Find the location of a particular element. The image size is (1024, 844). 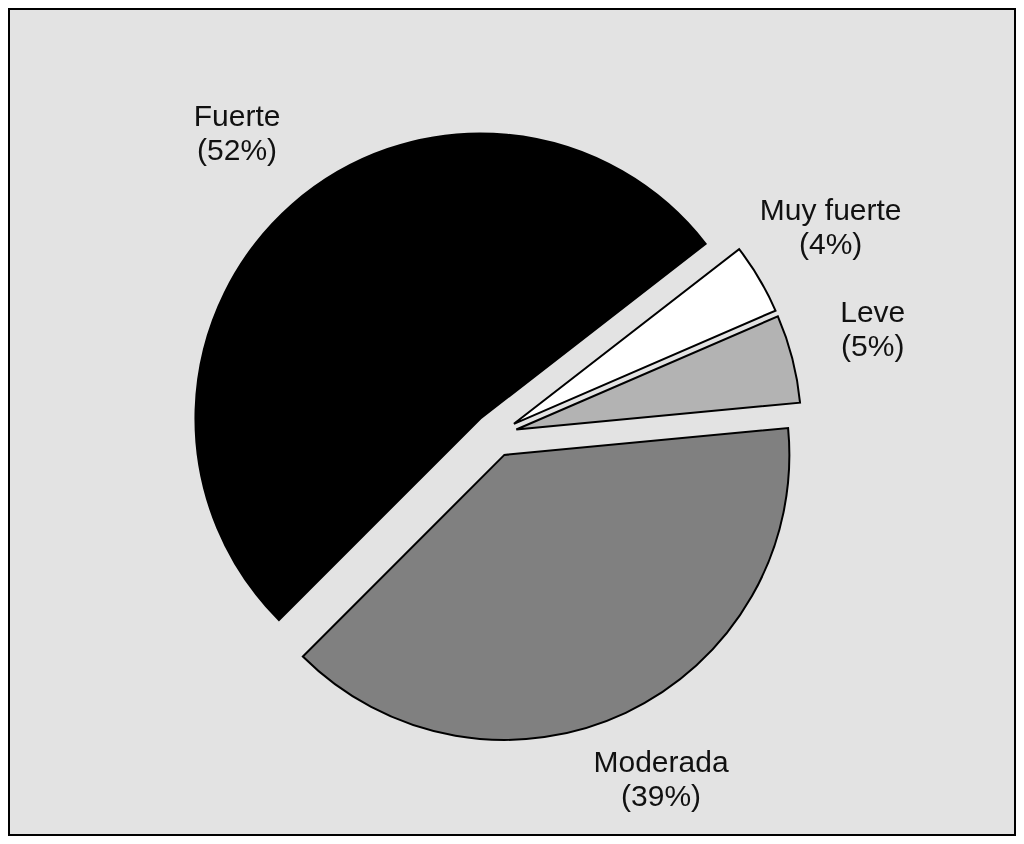

slice-label: Leve is located at coordinates (873, 312).